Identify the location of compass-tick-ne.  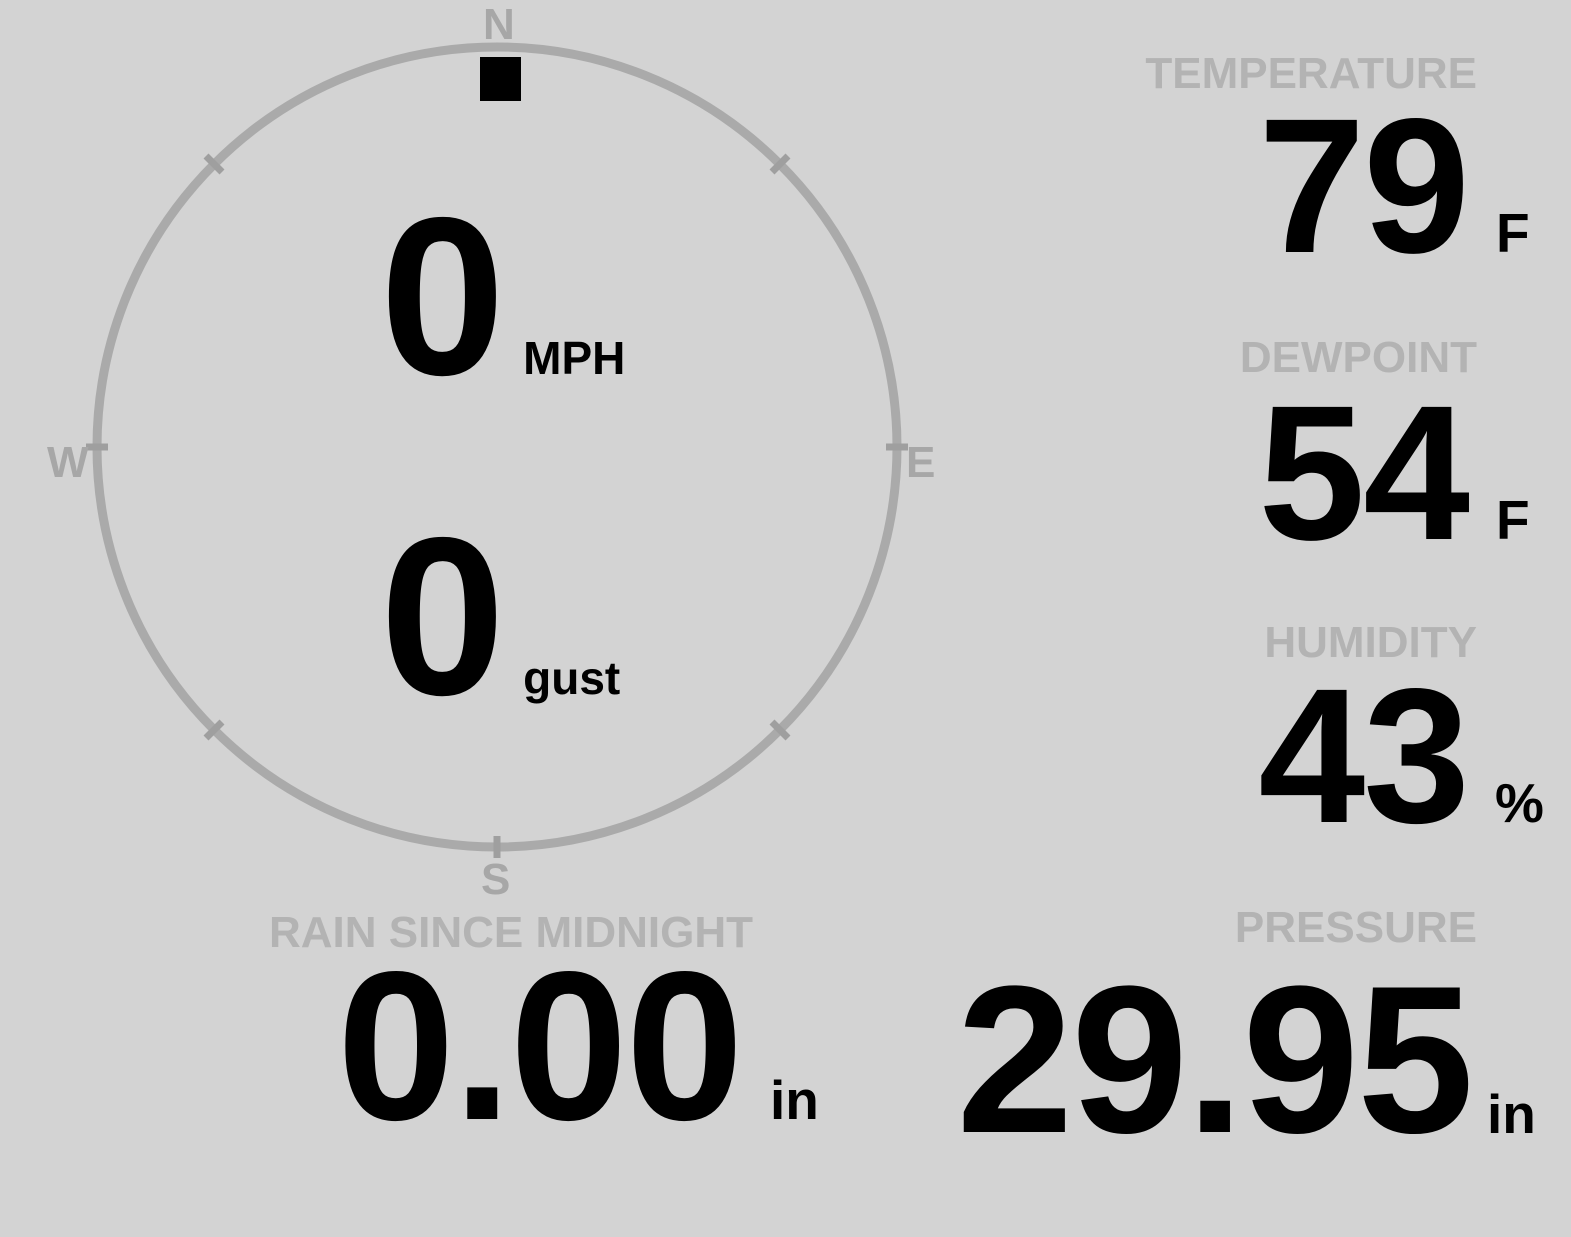
(780, 164).